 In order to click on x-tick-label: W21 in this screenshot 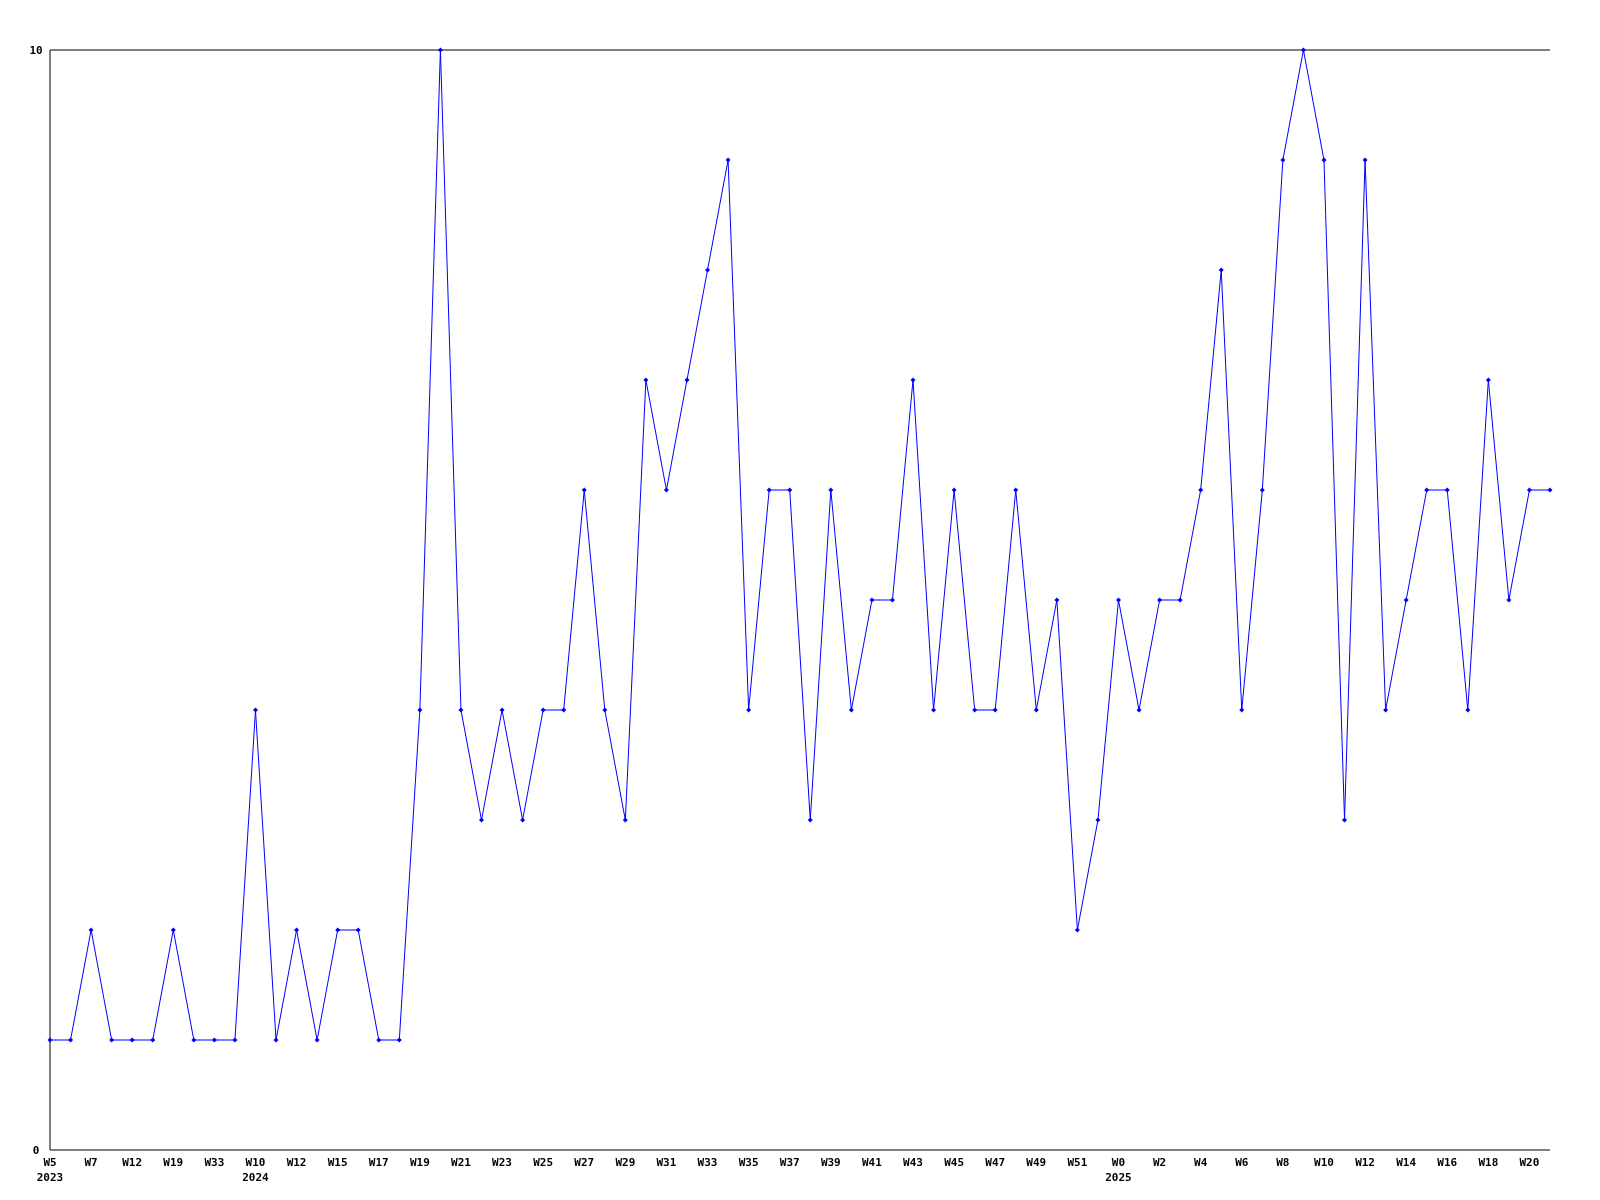, I will do `click(461, 1162)`.